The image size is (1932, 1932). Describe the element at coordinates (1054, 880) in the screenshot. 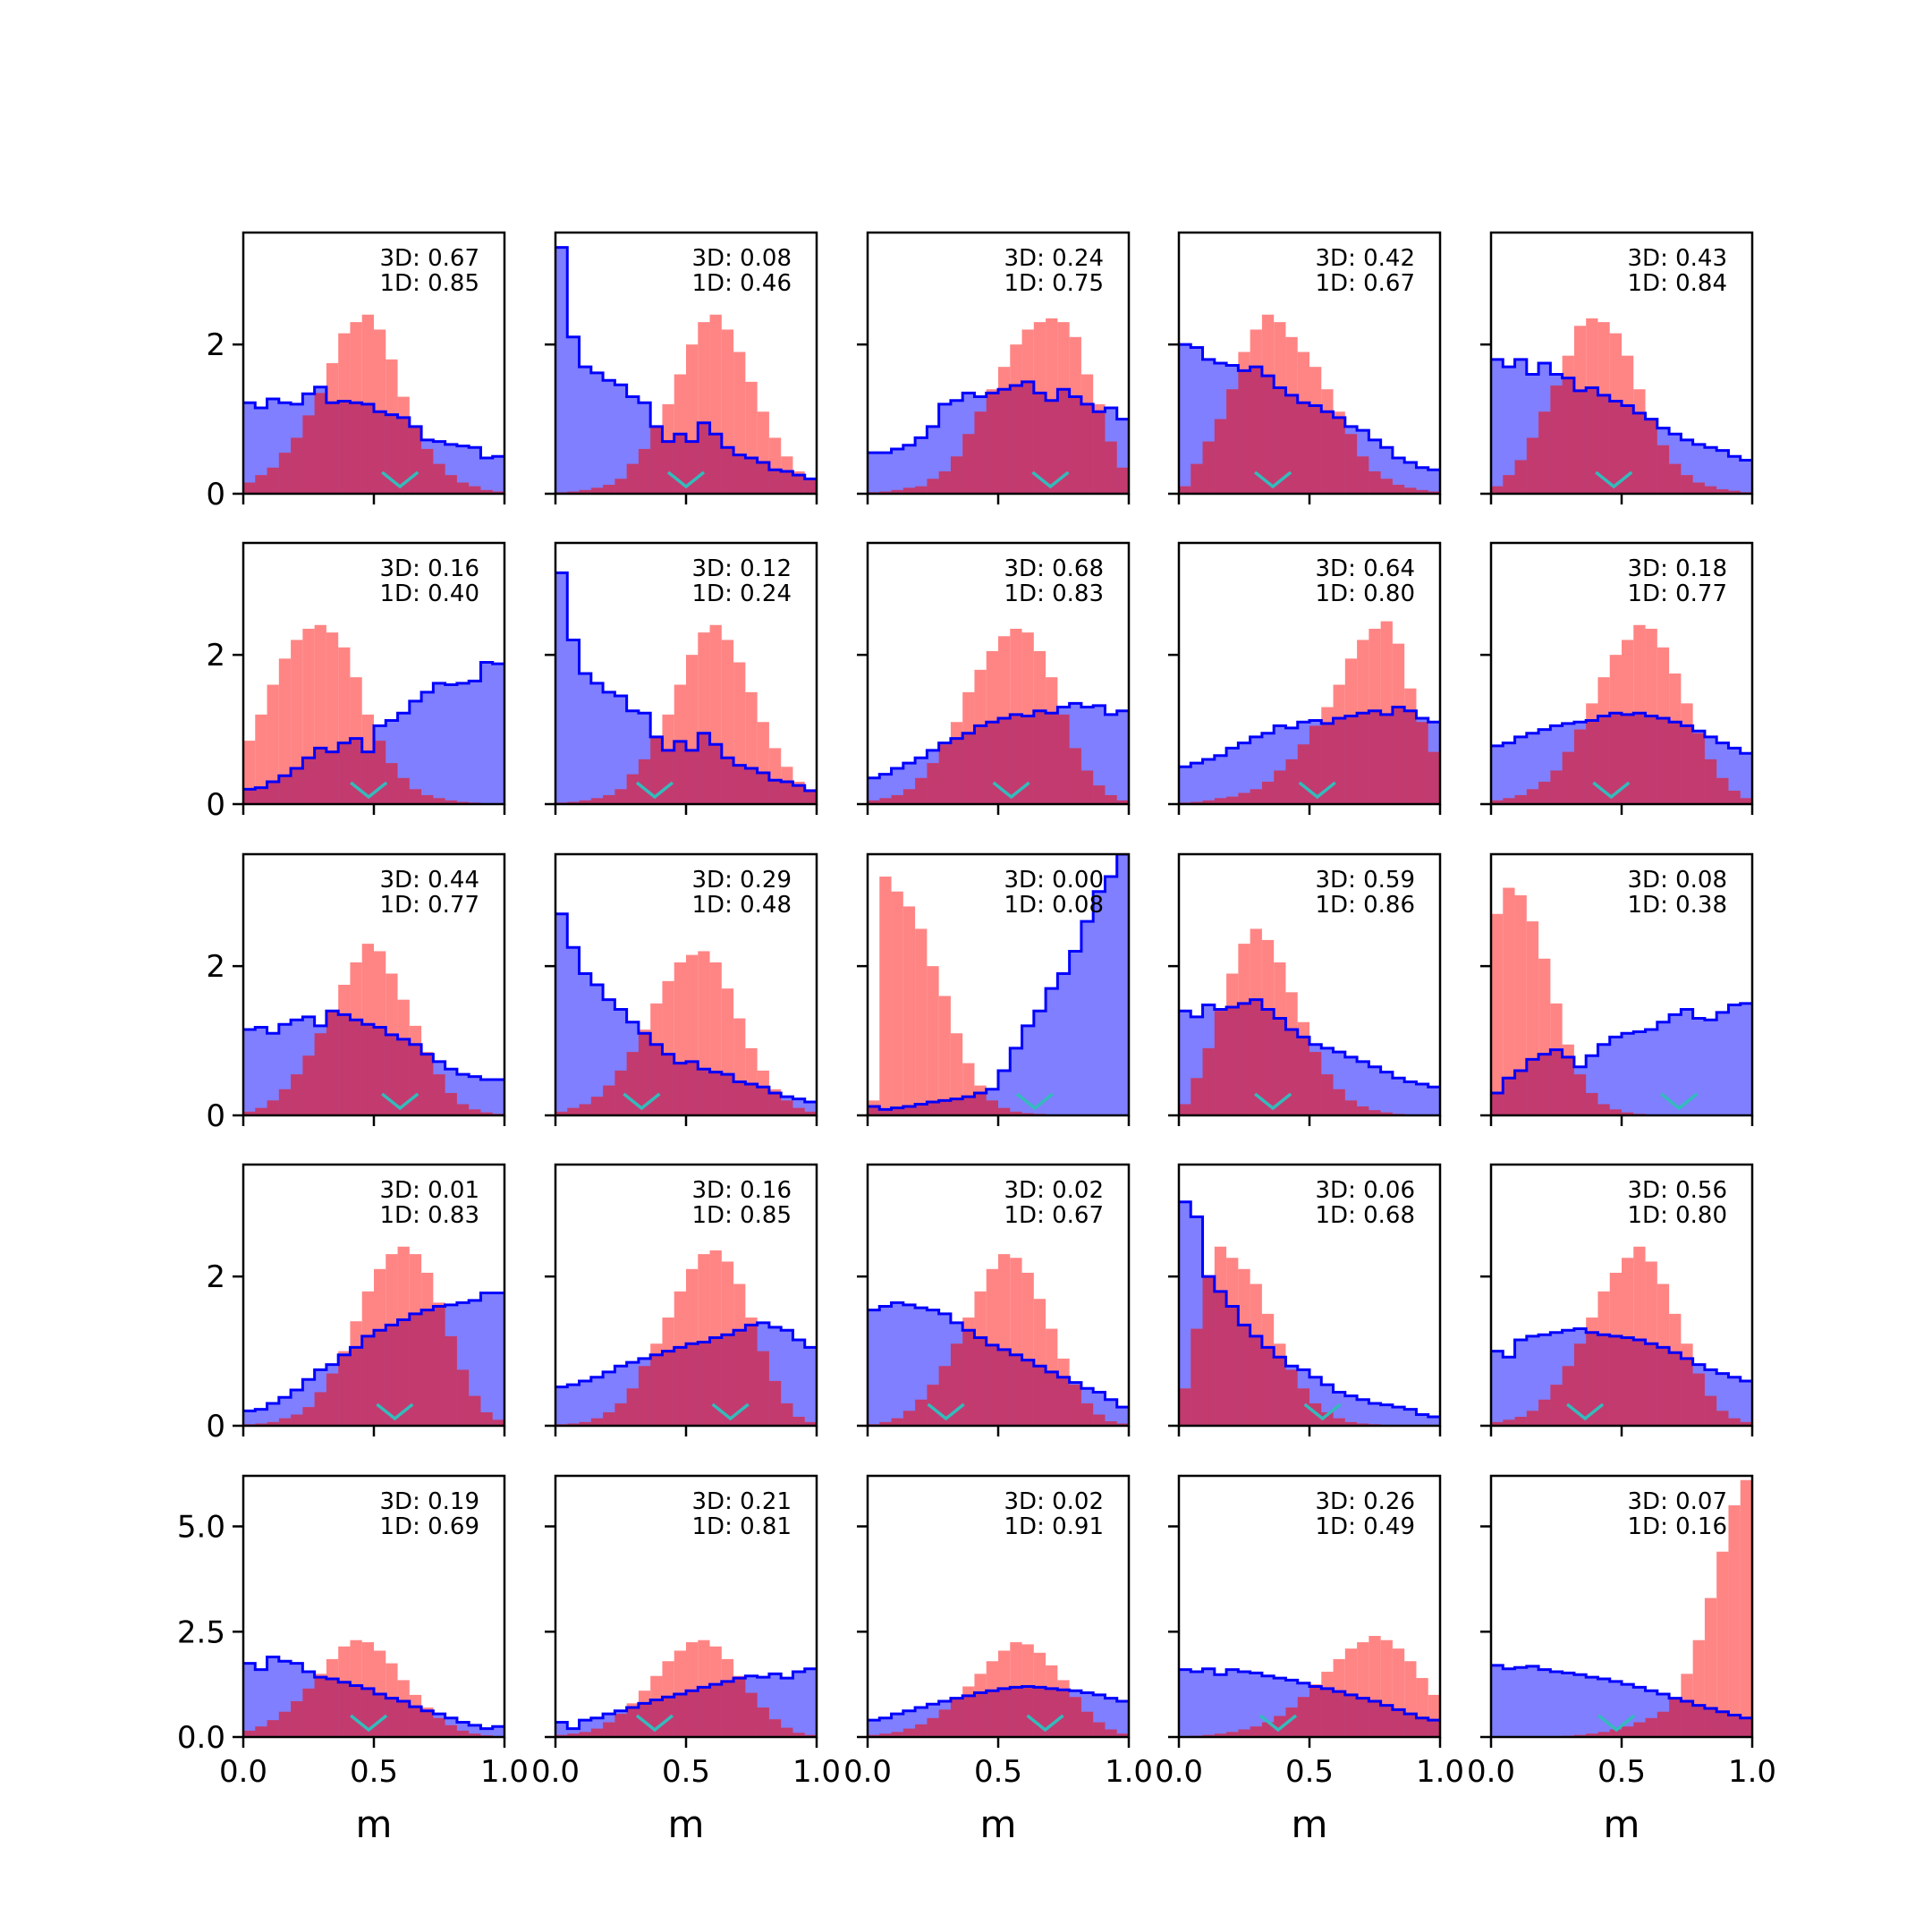

I see `annotation-3d: 3D: 0.00` at that location.